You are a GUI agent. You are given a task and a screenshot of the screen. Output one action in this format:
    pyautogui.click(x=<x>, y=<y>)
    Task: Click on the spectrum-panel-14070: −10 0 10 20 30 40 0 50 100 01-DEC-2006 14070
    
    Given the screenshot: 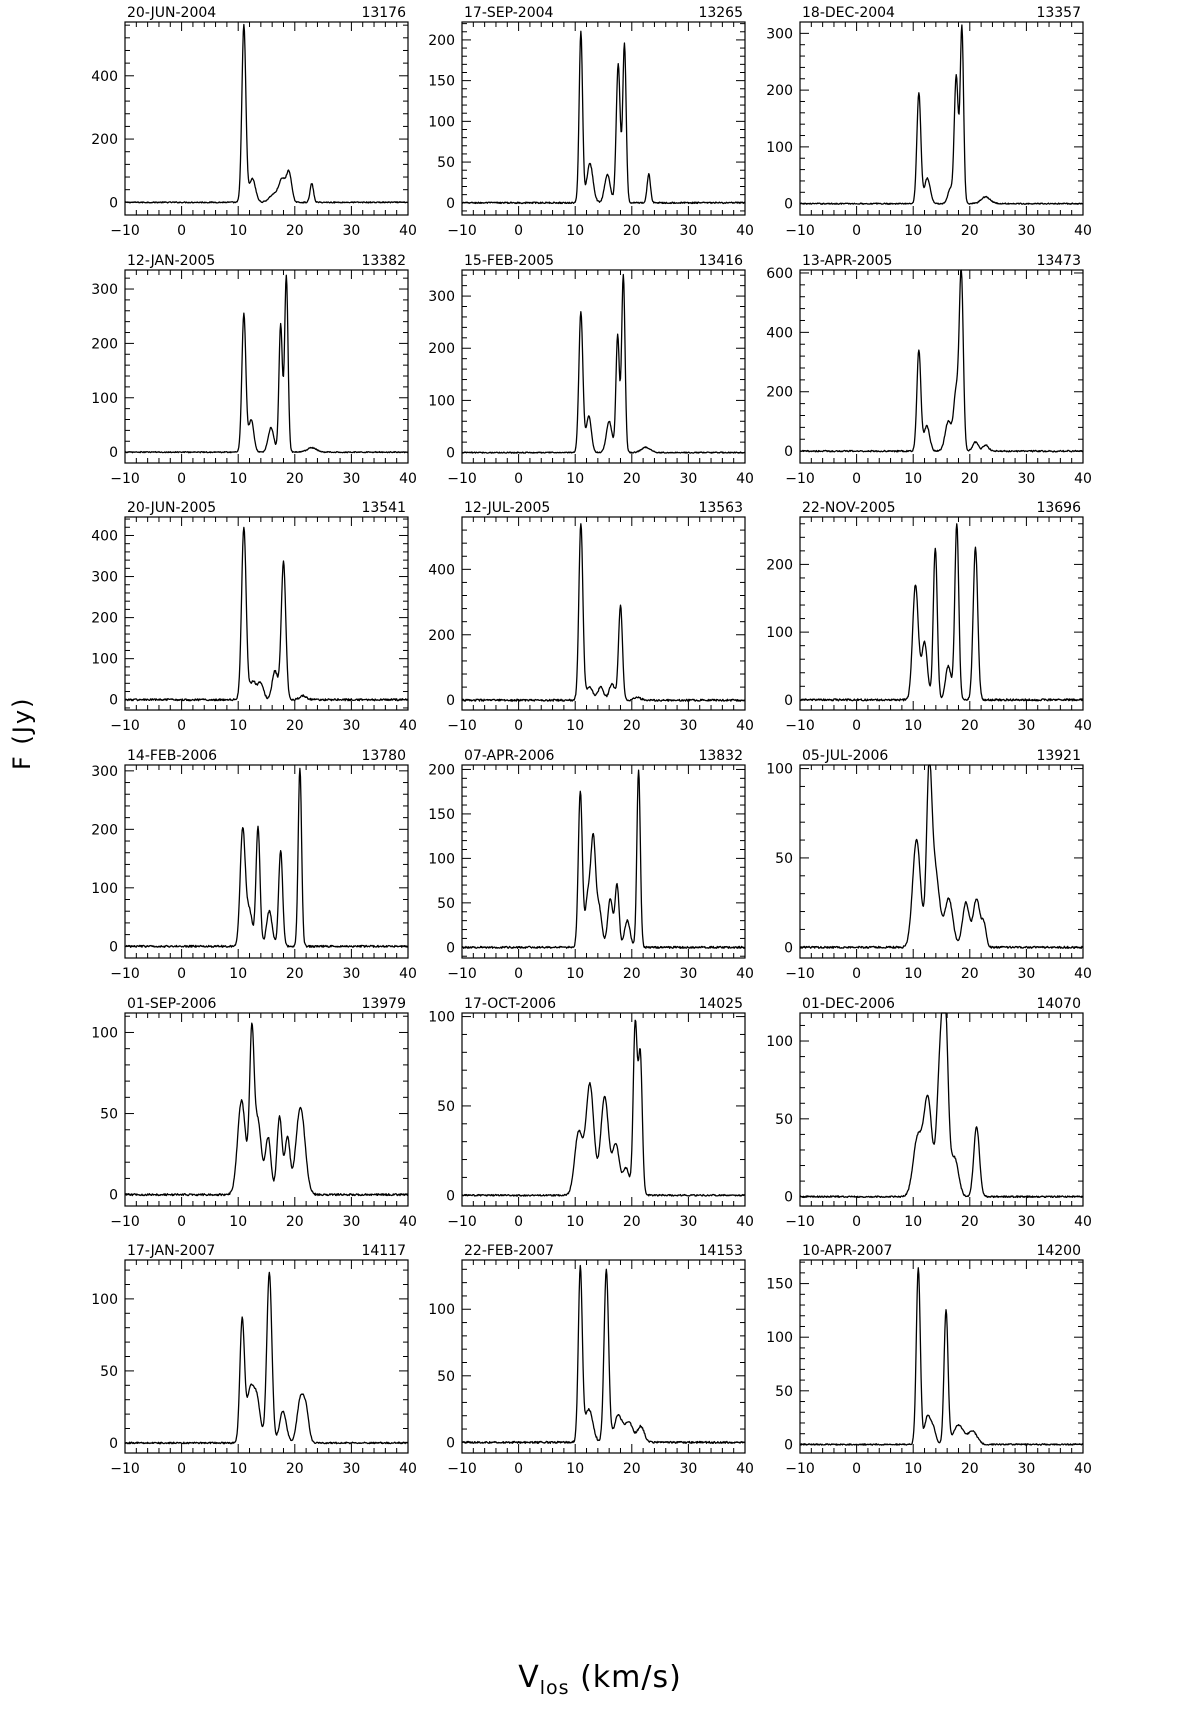 What is the action you would take?
    pyautogui.click(x=929, y=1113)
    